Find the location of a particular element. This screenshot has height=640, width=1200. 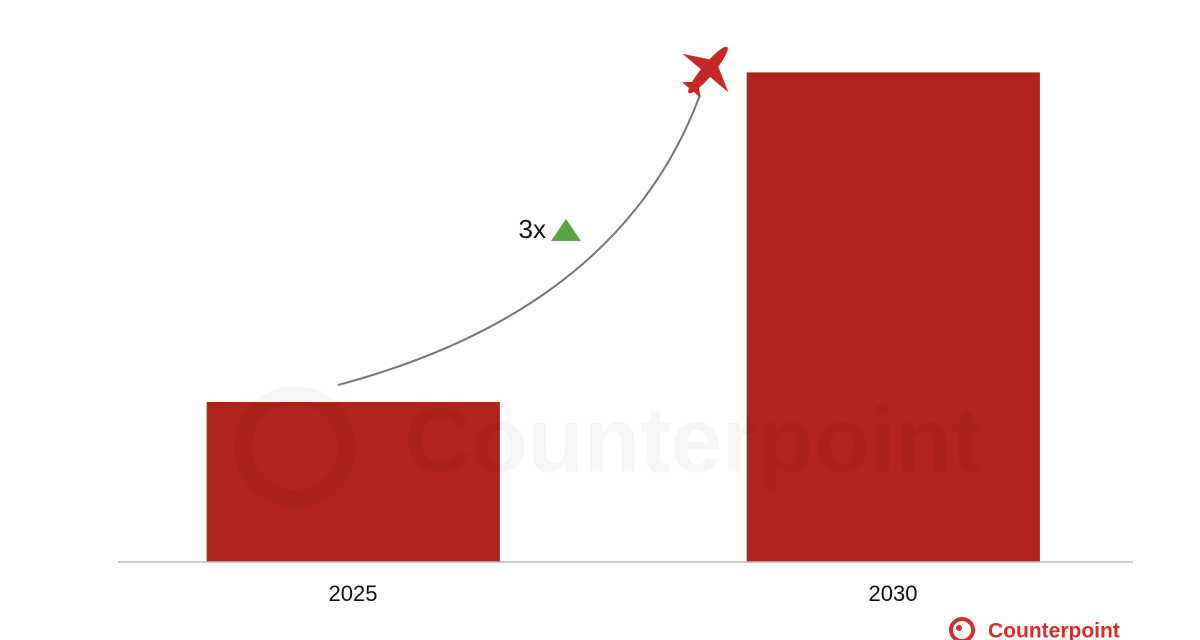

watermark: Counterpoint is located at coordinates (693, 440).